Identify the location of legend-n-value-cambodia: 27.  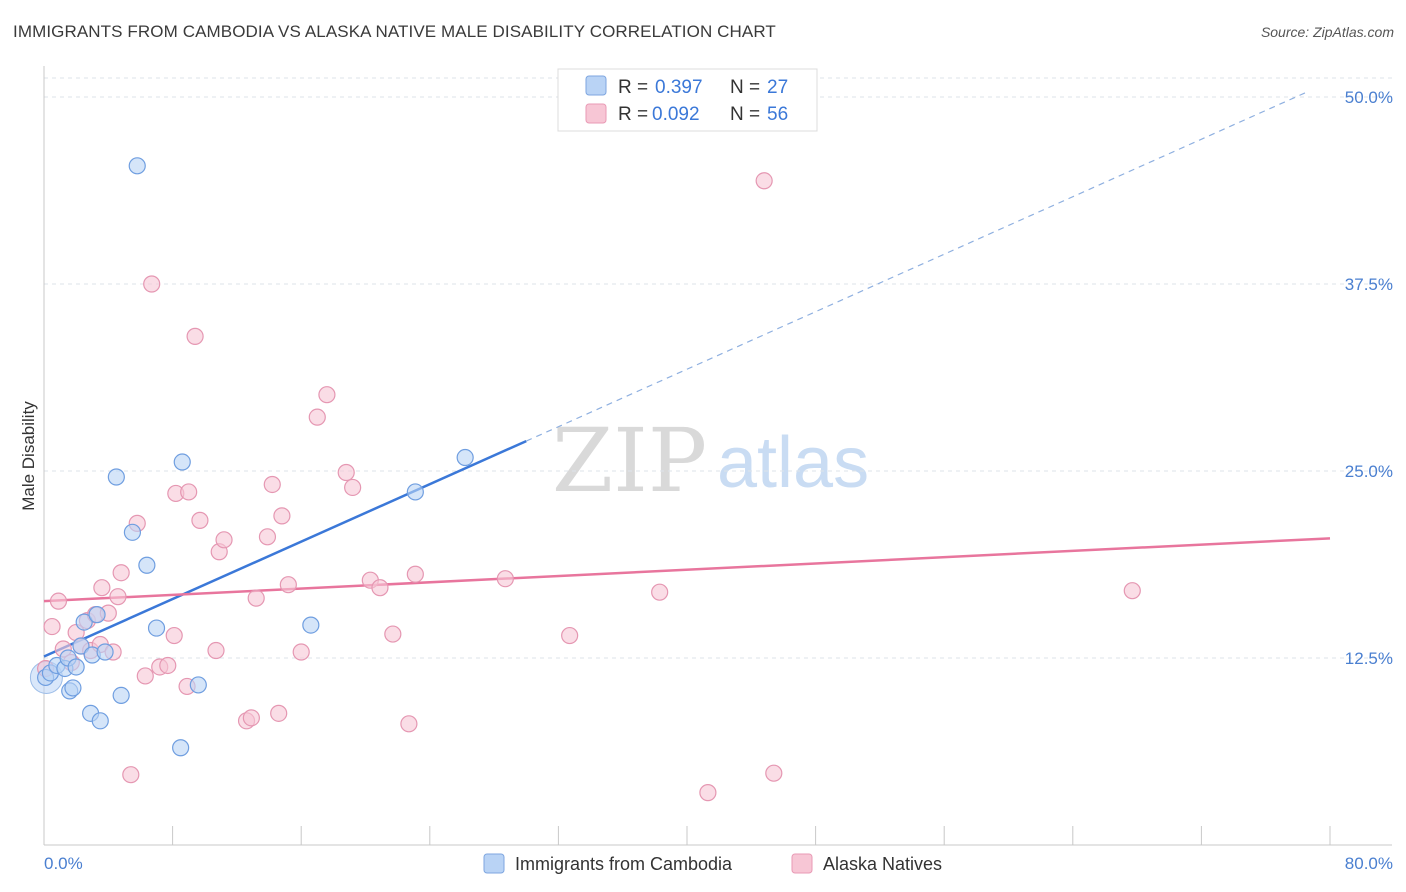
(777, 87).